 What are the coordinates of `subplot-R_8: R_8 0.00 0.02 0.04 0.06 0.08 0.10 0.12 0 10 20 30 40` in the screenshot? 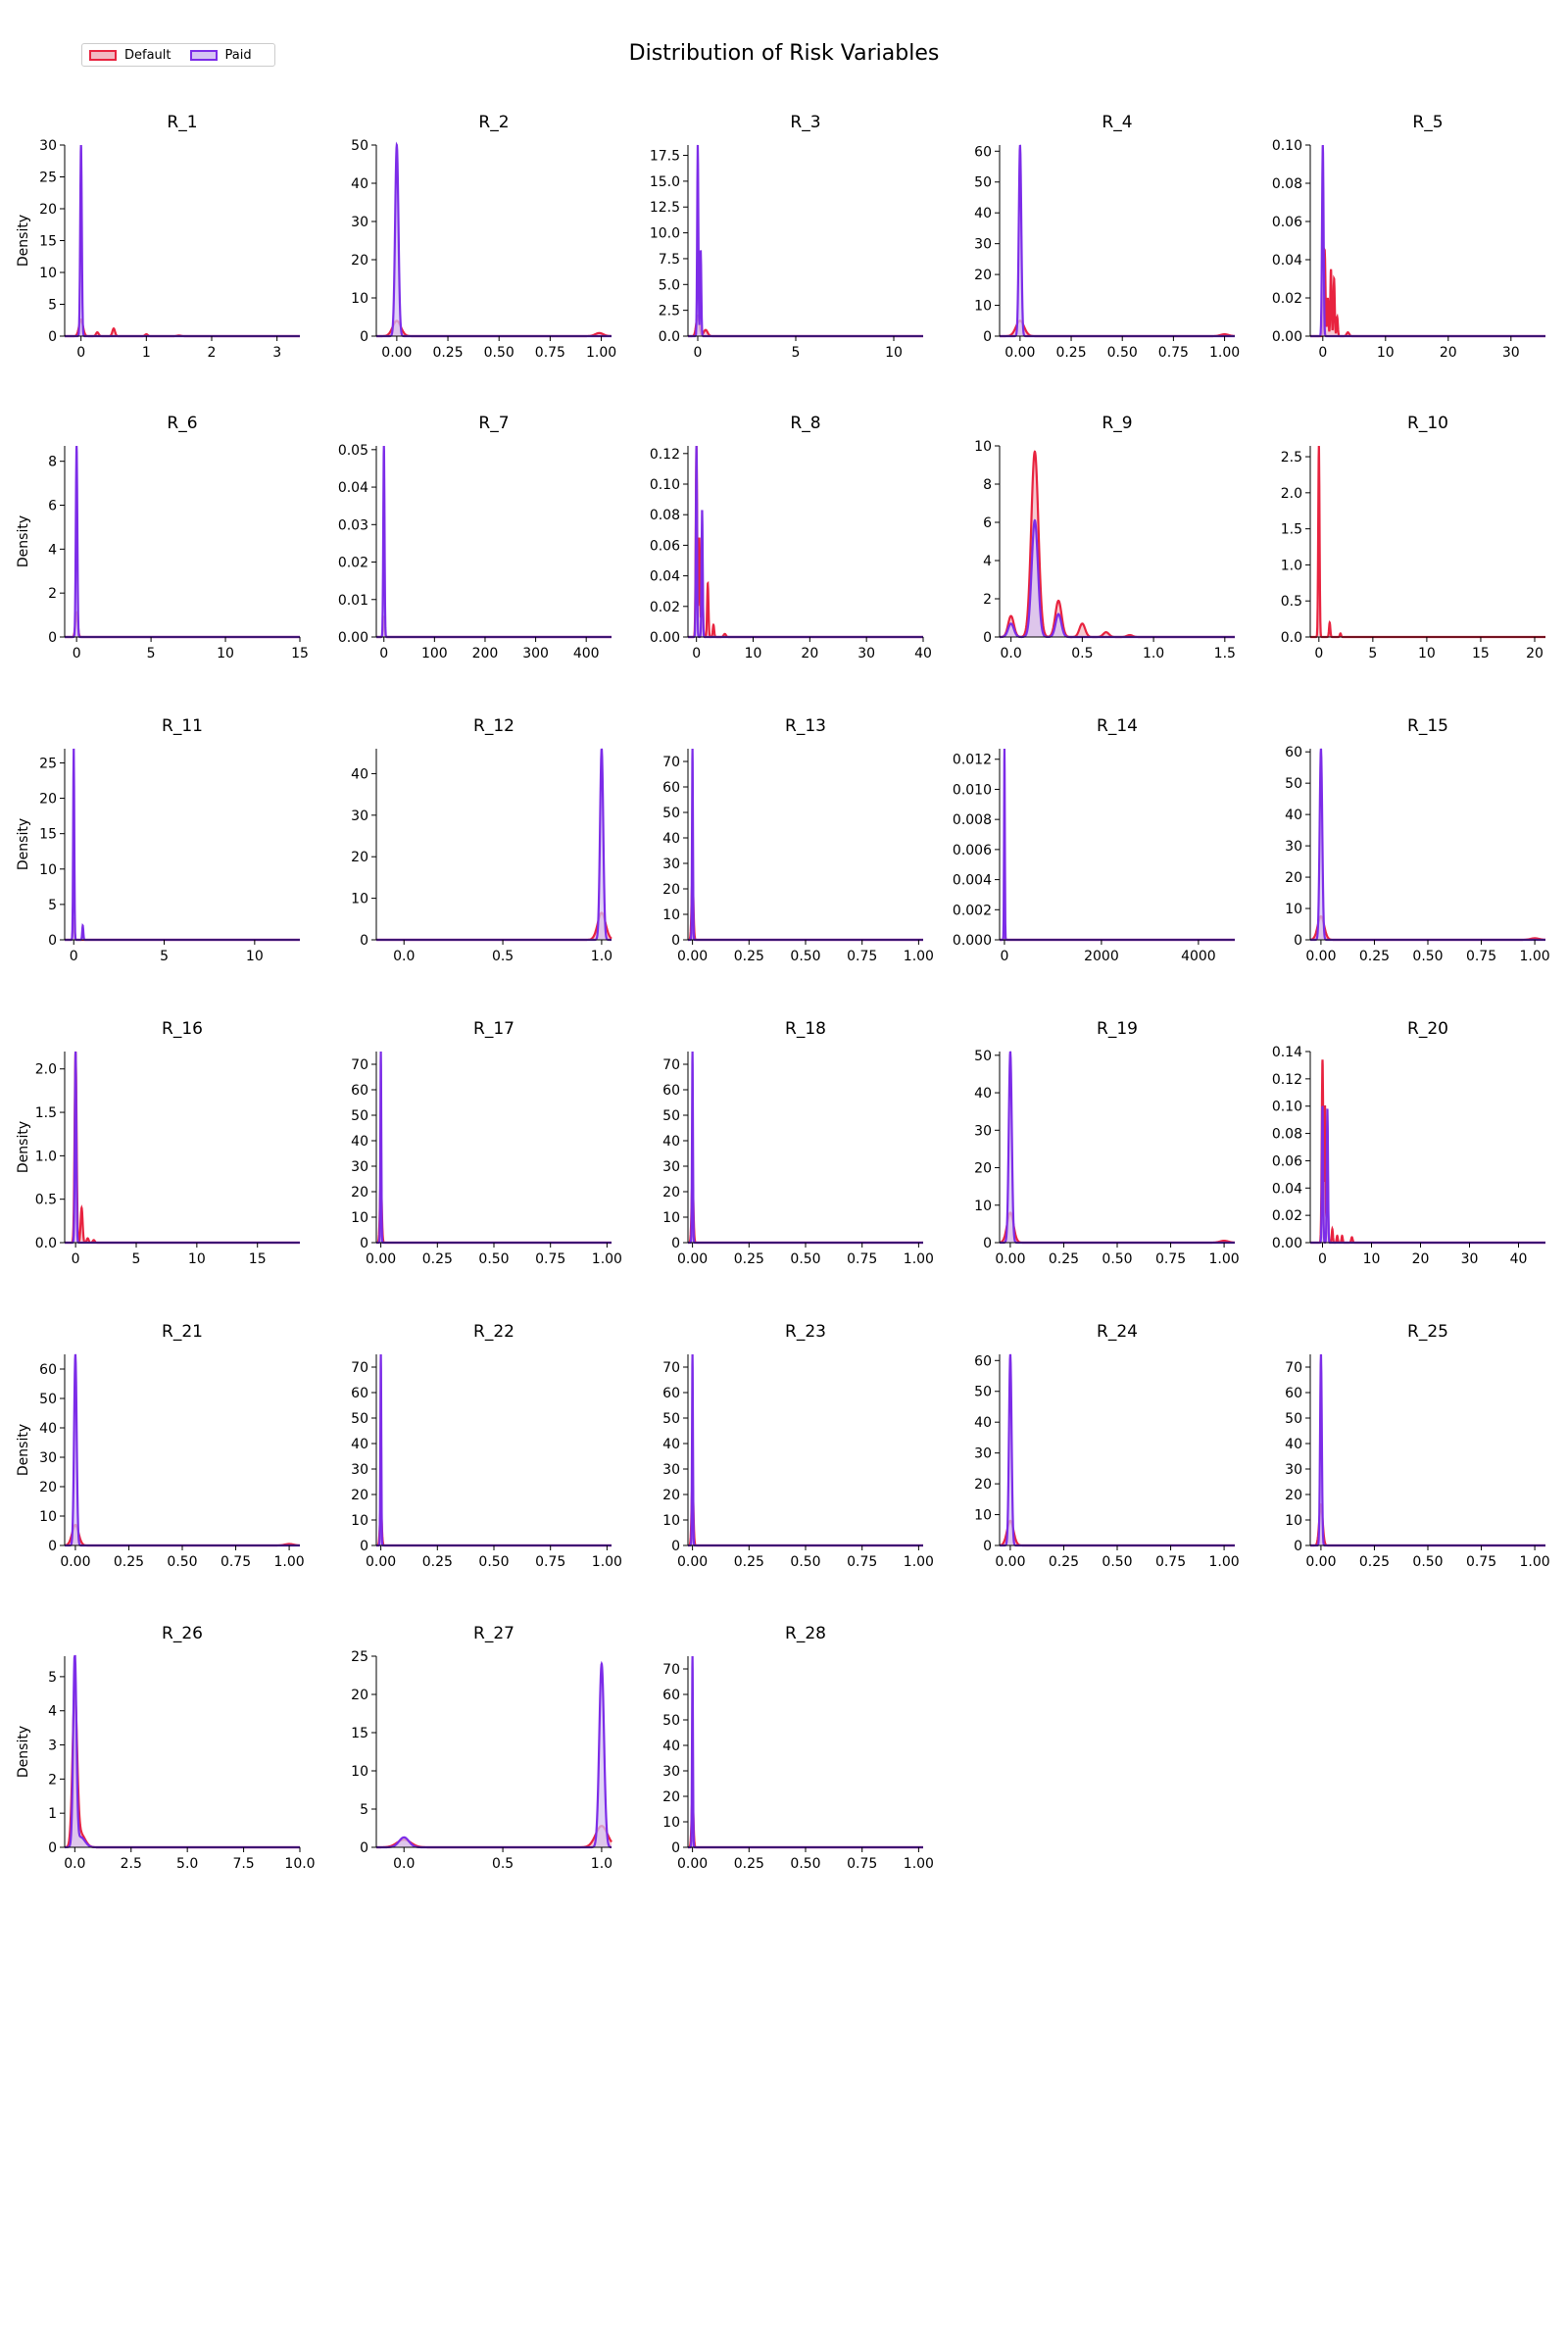 It's located at (791, 538).